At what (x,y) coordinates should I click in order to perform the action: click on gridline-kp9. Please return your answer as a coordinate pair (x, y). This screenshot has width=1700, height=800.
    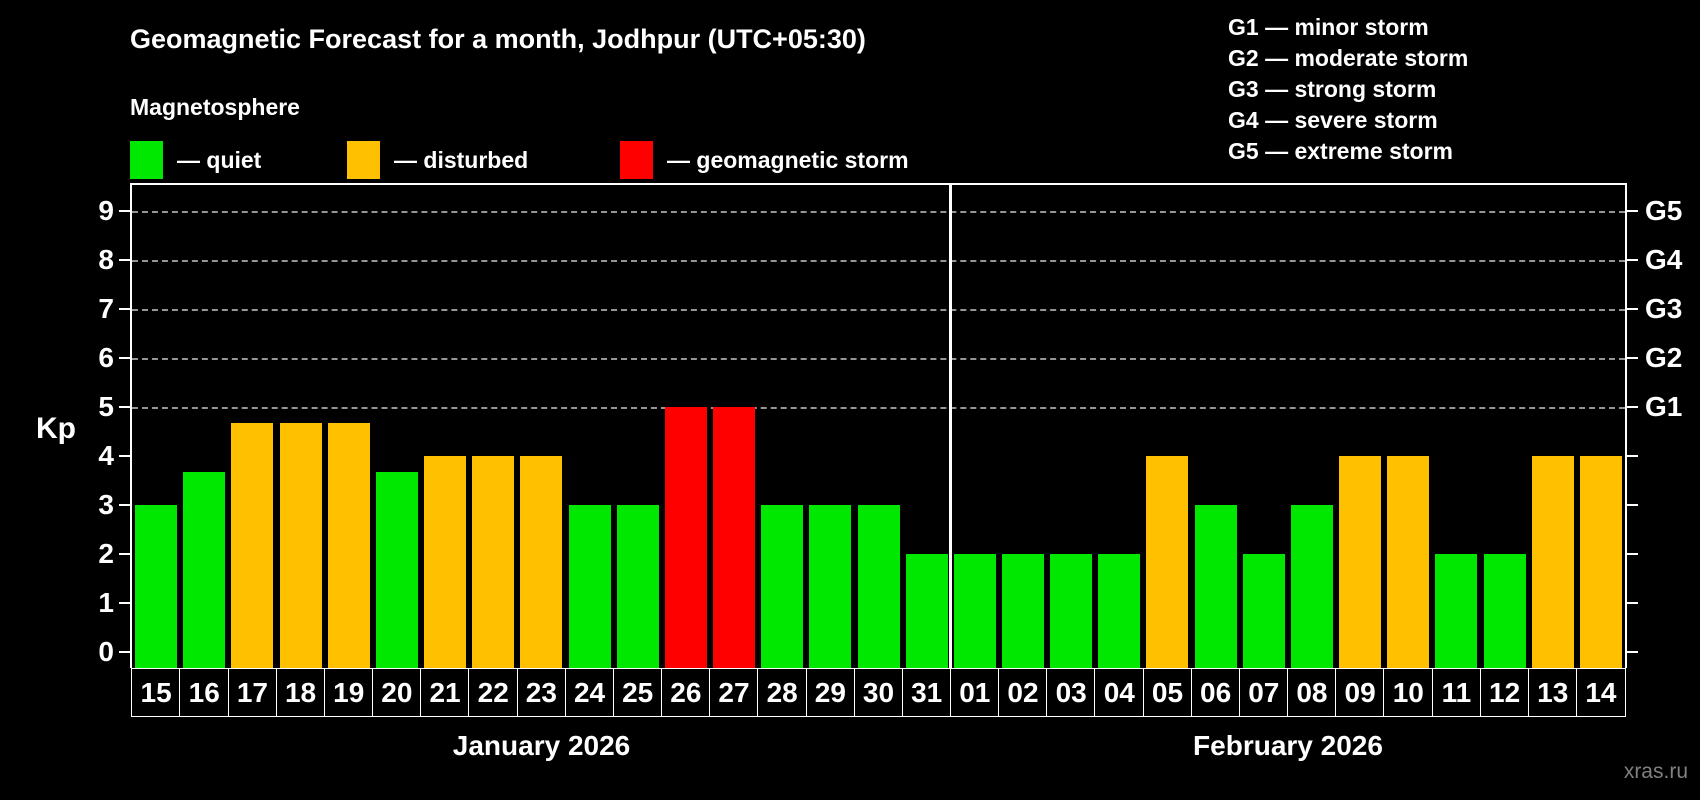
    Looking at the image, I should click on (878, 212).